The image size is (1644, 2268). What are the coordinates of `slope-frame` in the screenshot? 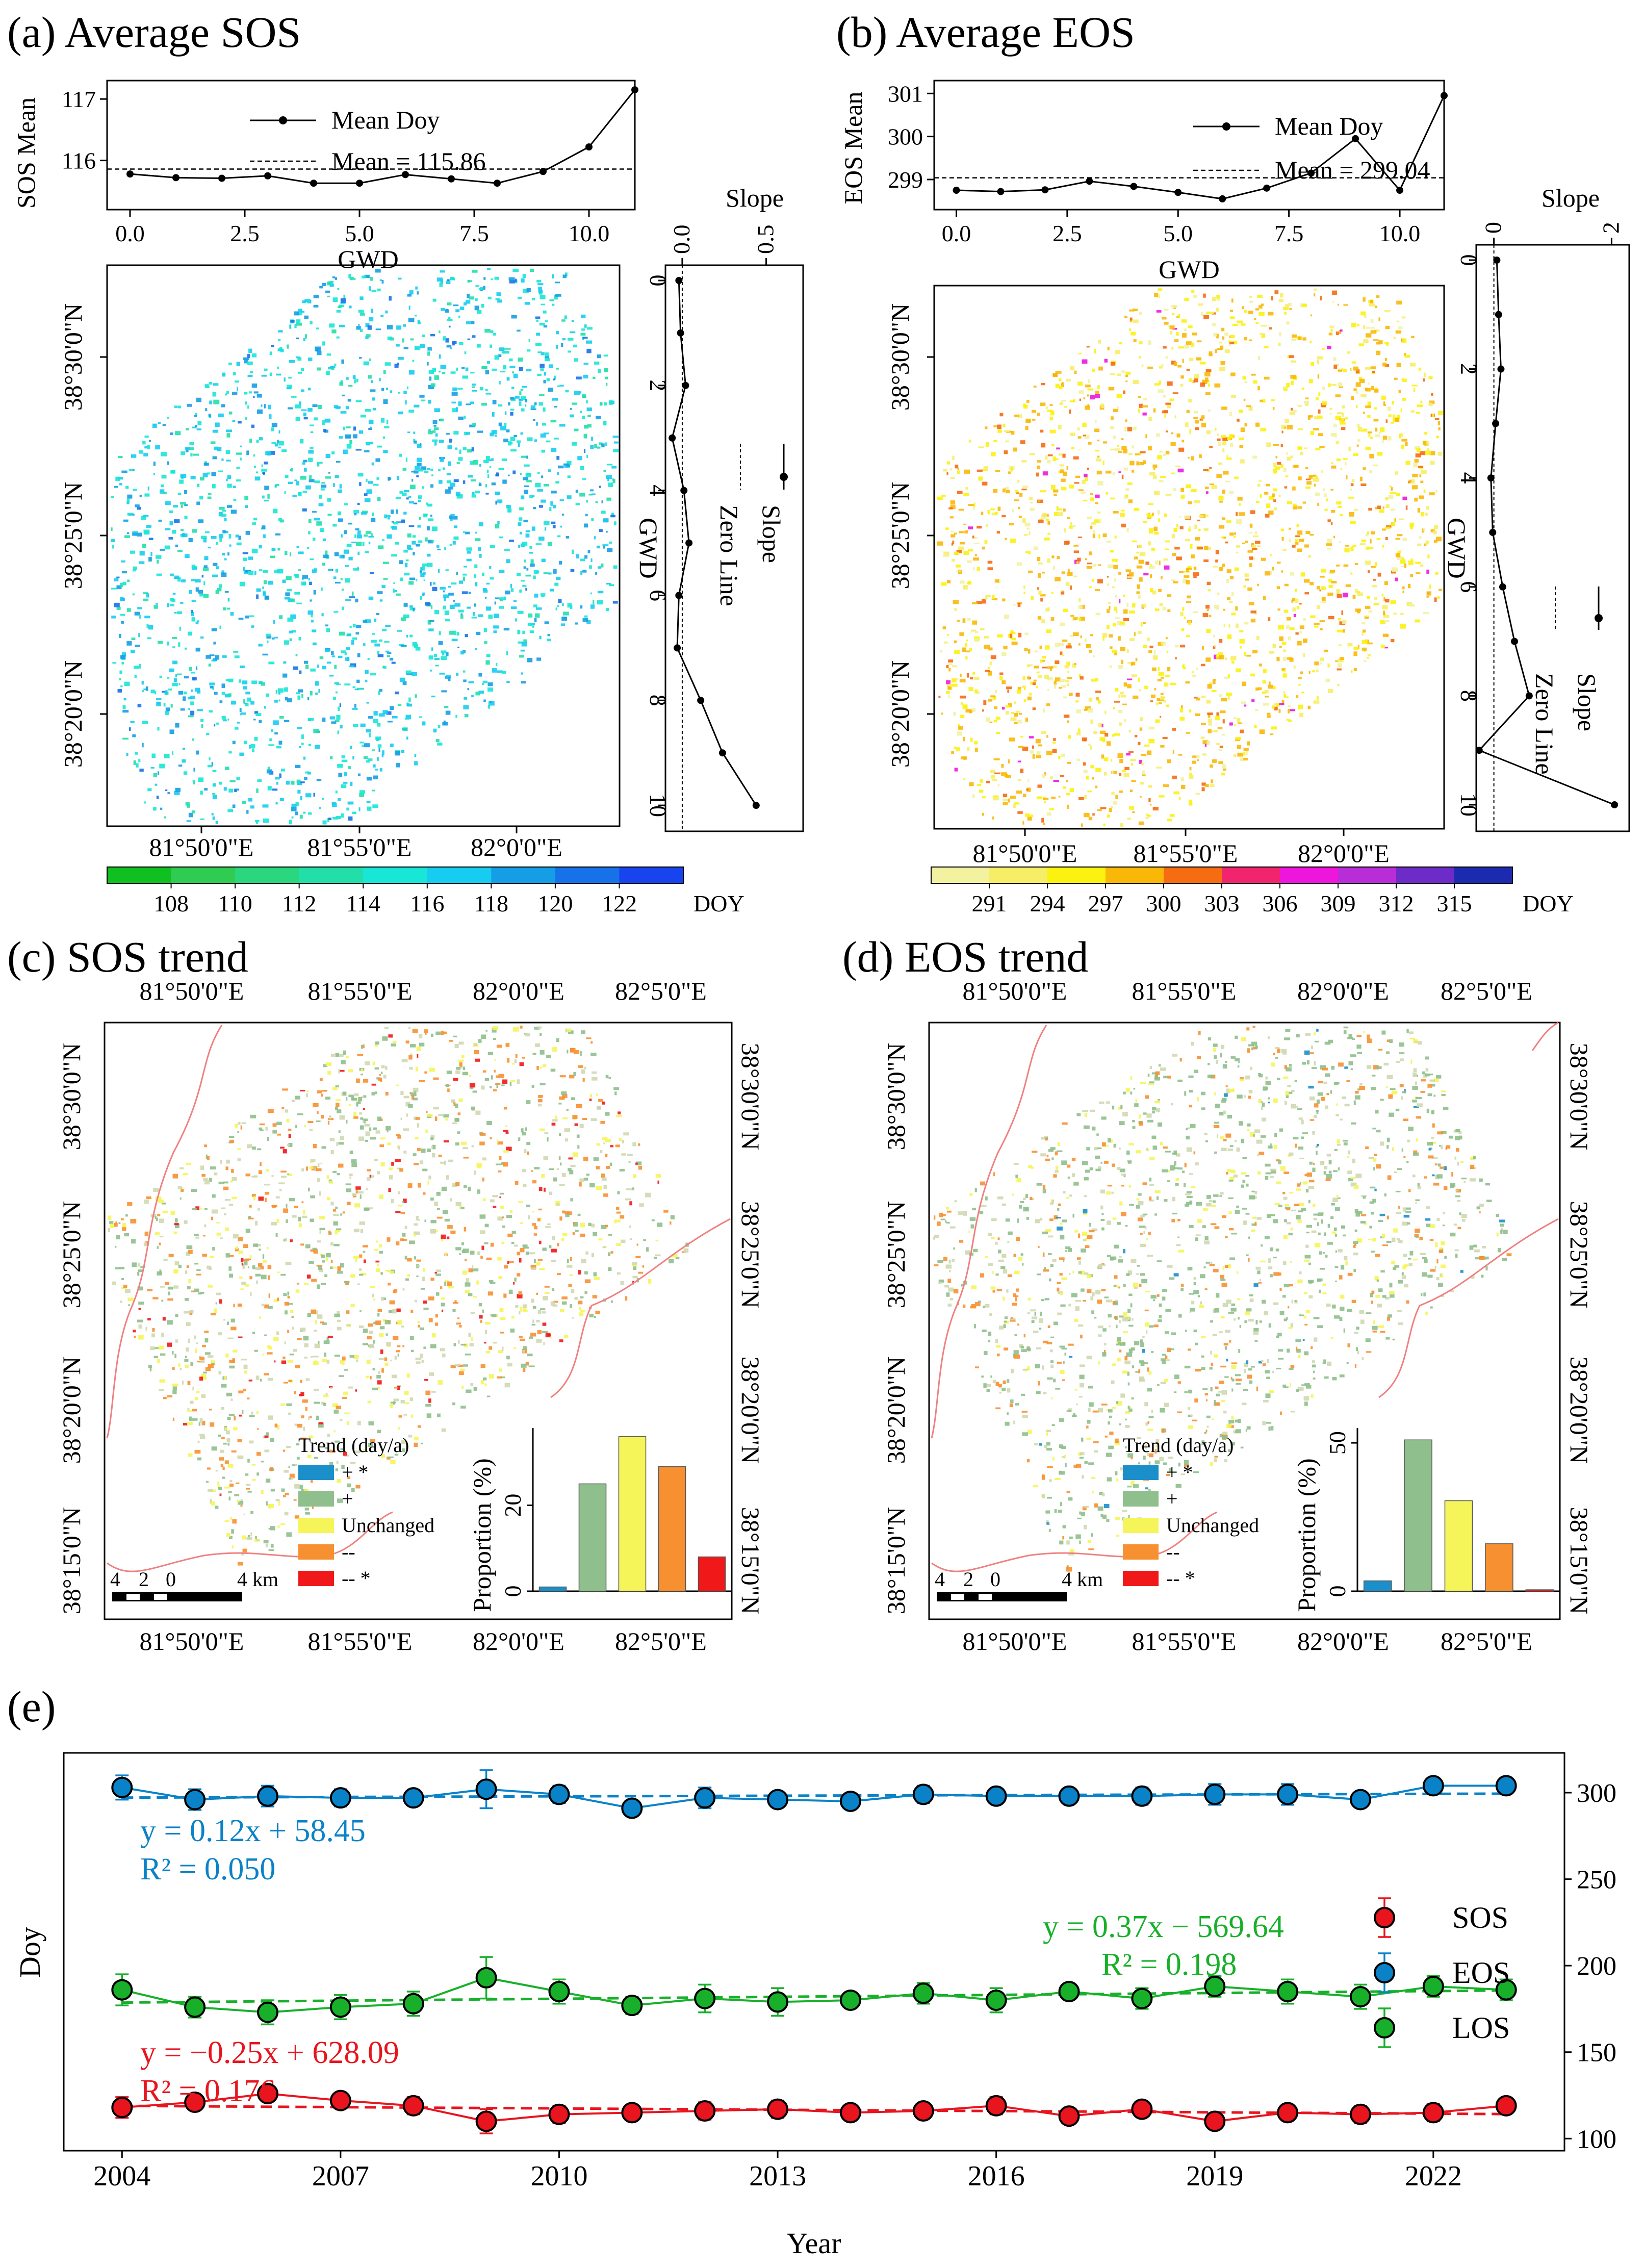 It's located at (734, 548).